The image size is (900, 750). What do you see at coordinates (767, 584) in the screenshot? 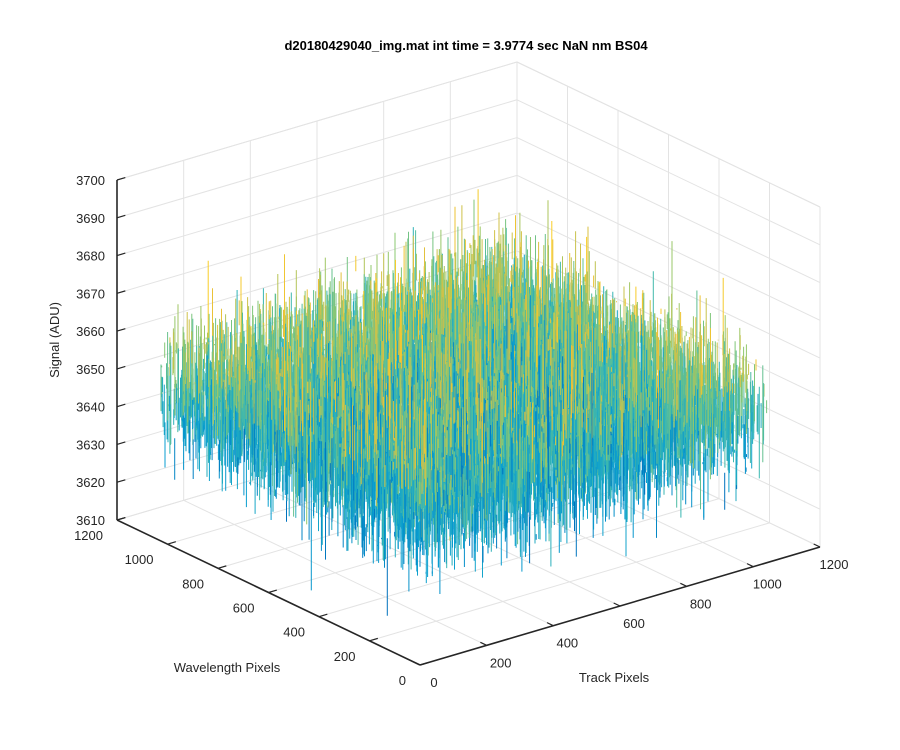
I see `x-tick-label: 1000` at bounding box center [767, 584].